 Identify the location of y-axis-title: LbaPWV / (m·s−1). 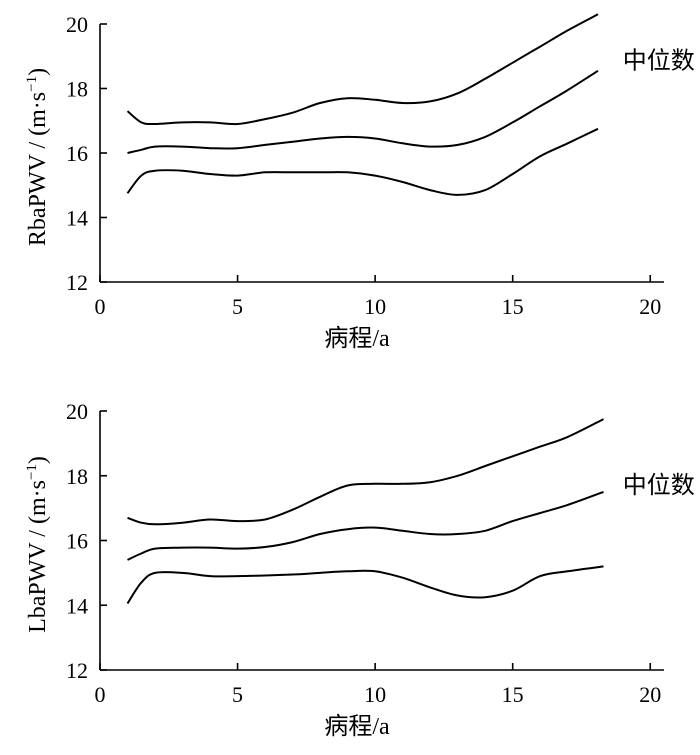
(37, 544).